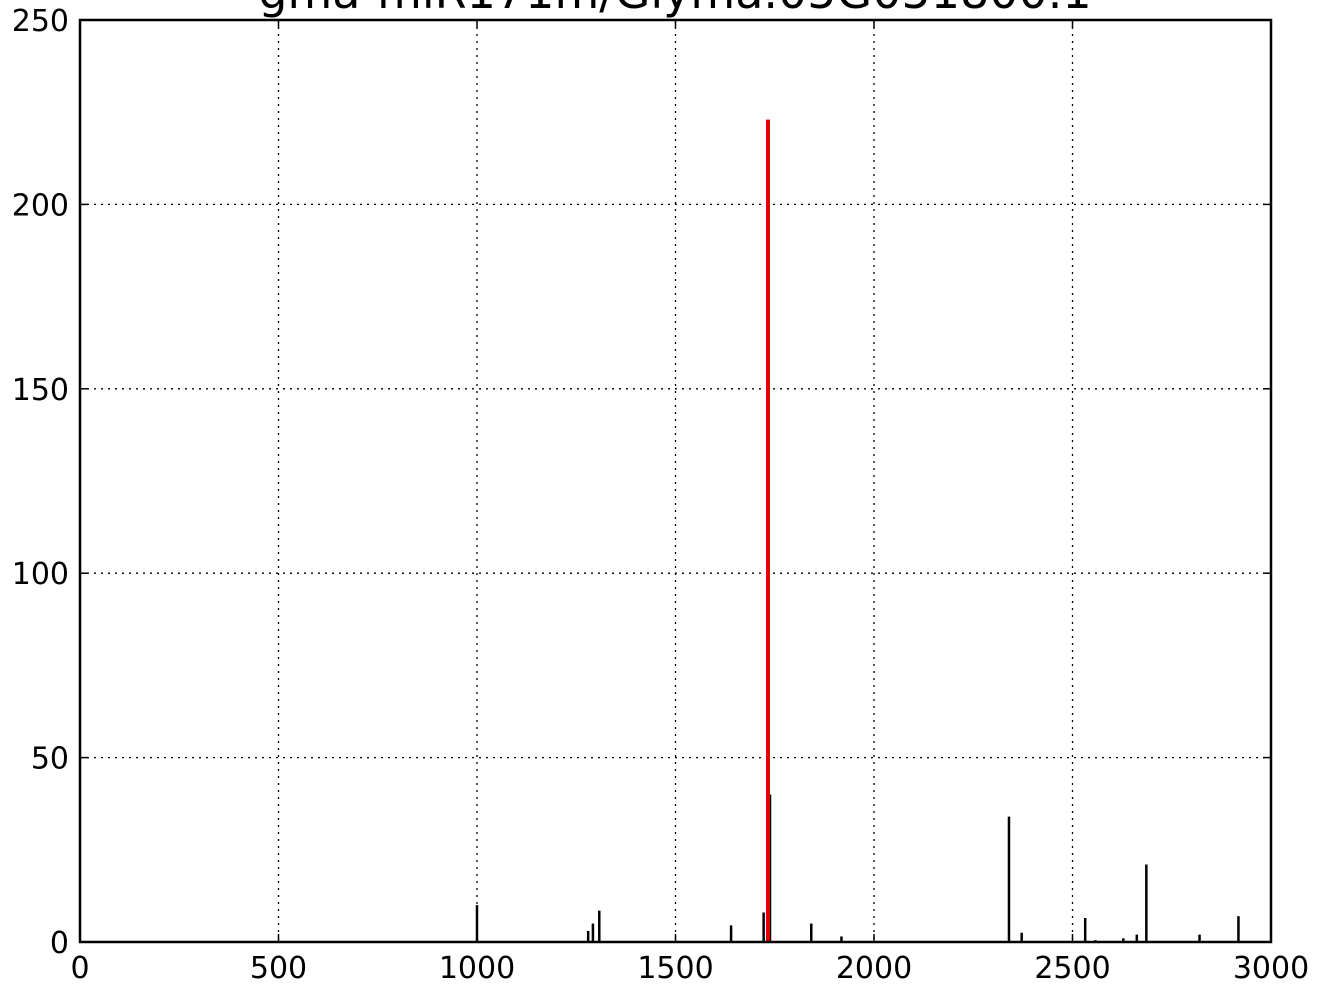 Image resolution: width=1328 pixels, height=985 pixels. I want to click on x-tick-label: 2500, so click(1072, 968).